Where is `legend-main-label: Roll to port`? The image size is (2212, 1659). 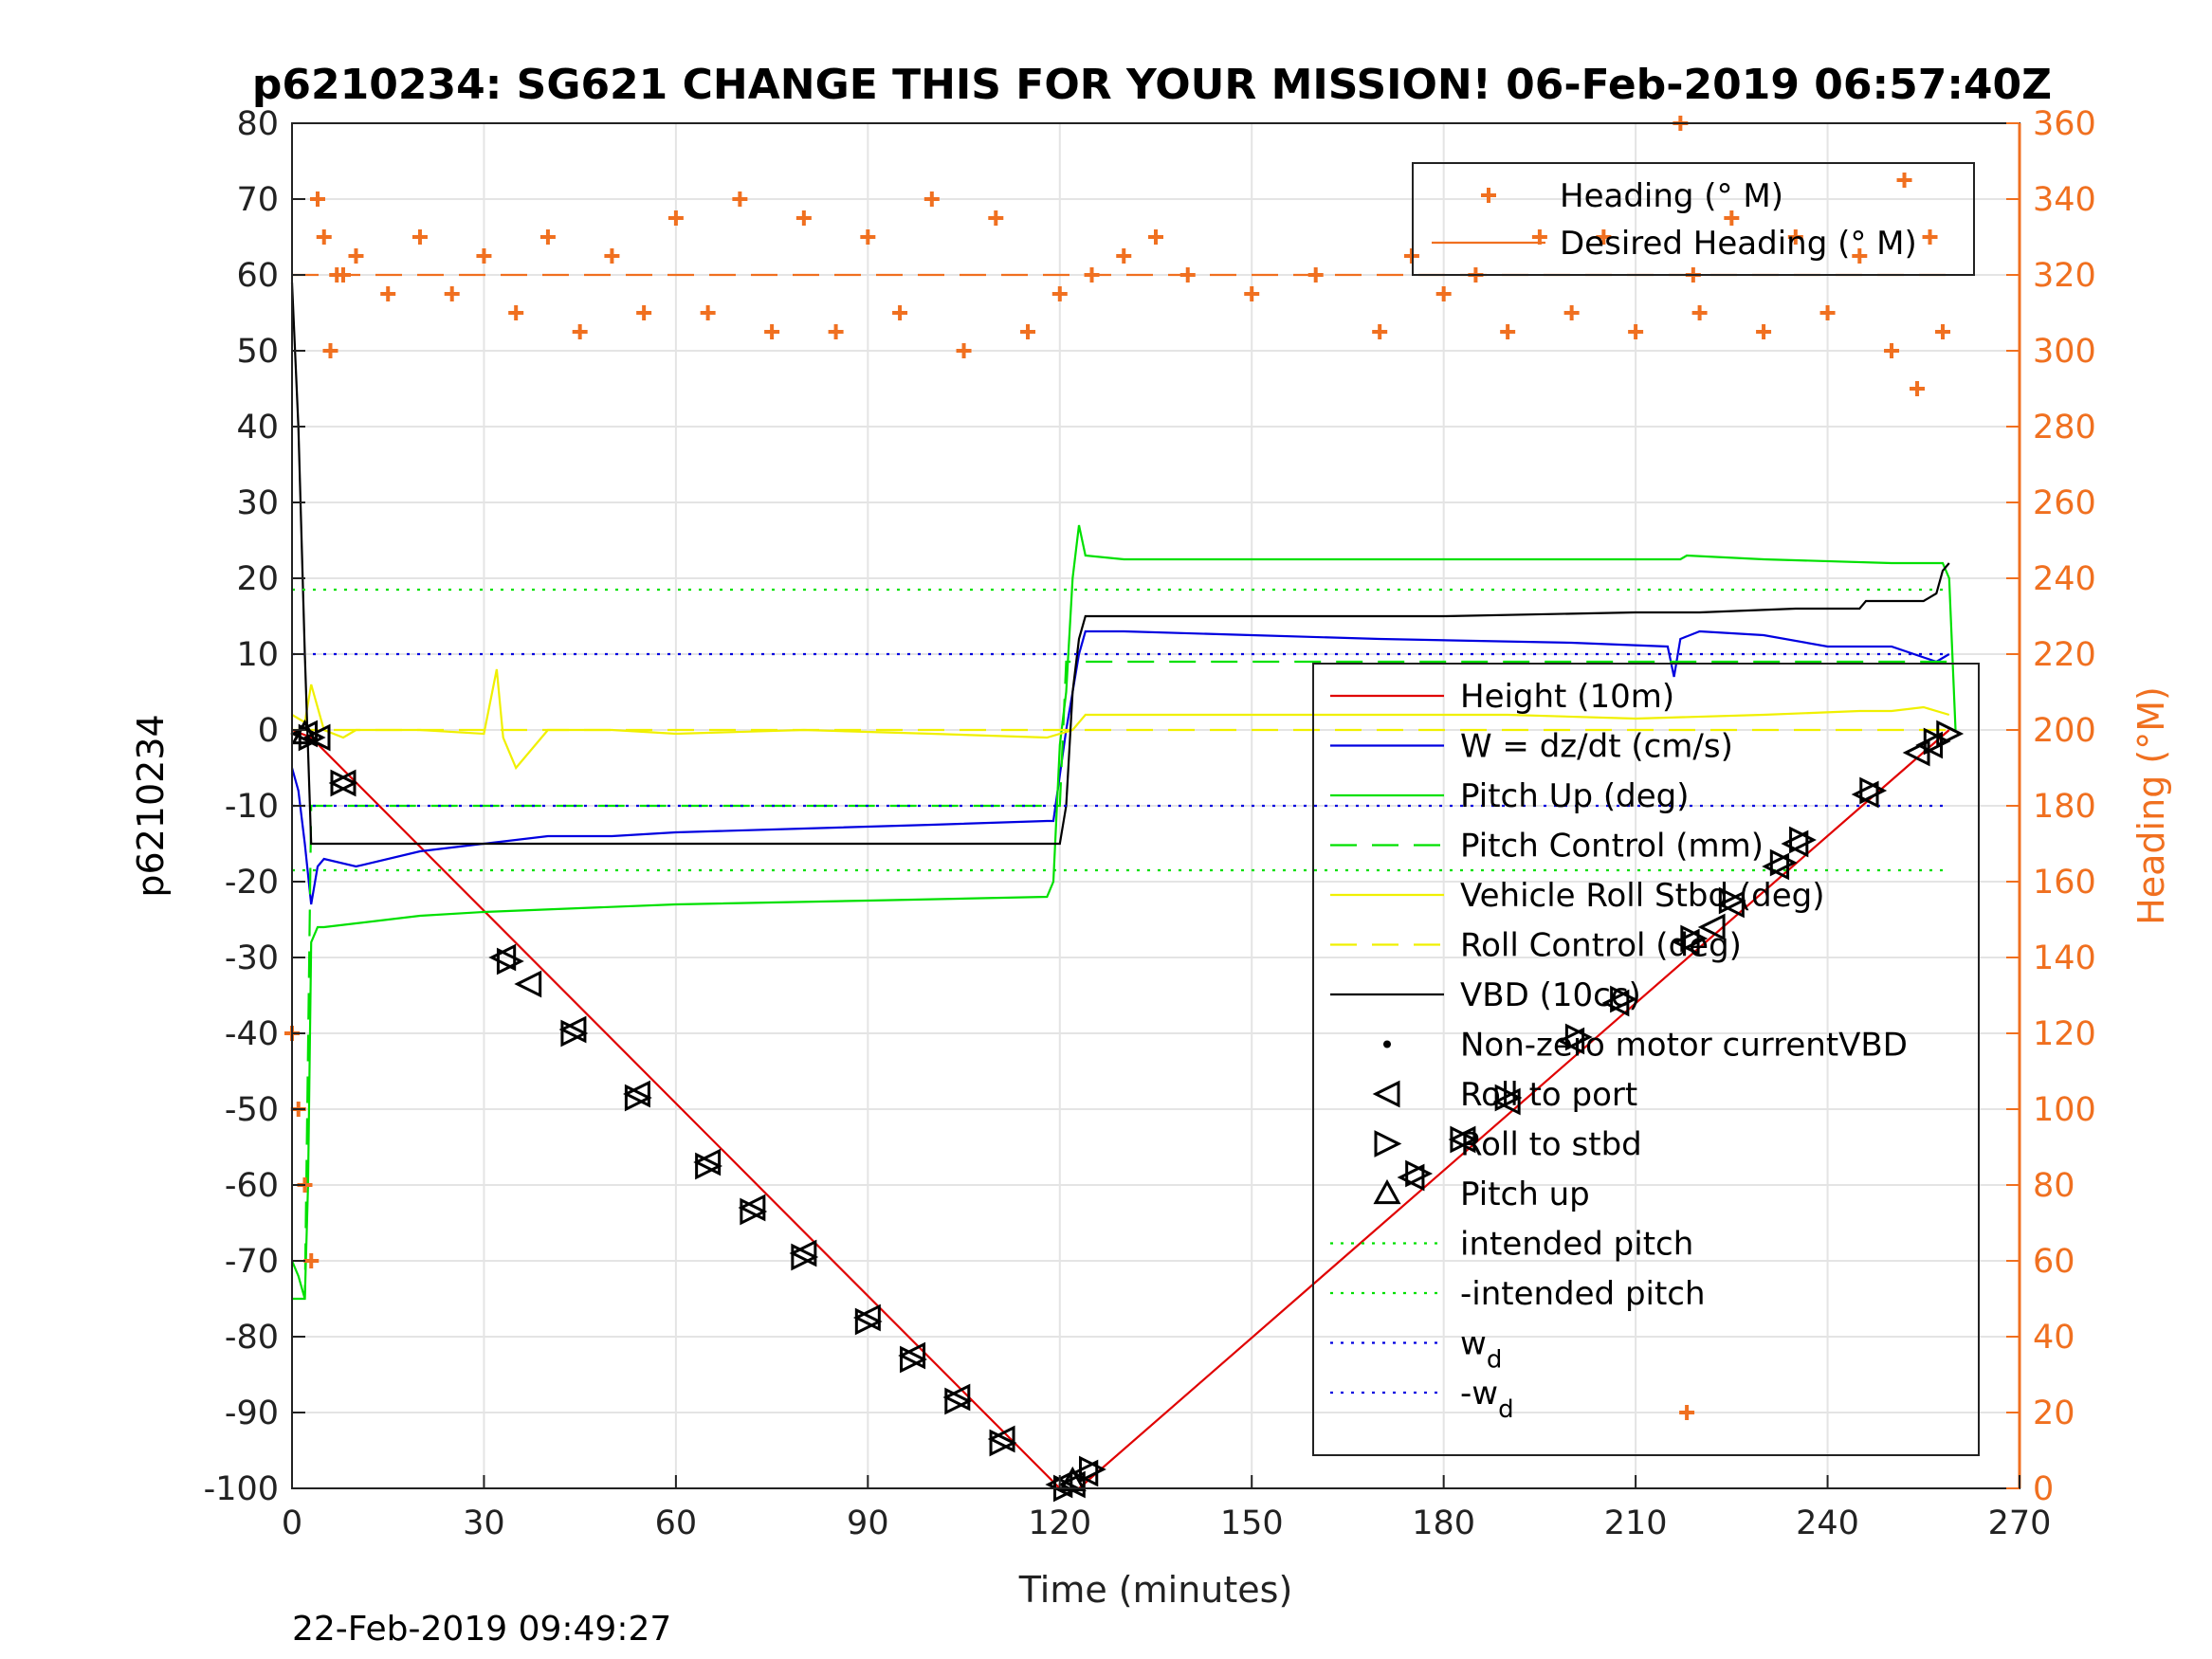 legend-main-label: Roll to port is located at coordinates (1548, 1095).